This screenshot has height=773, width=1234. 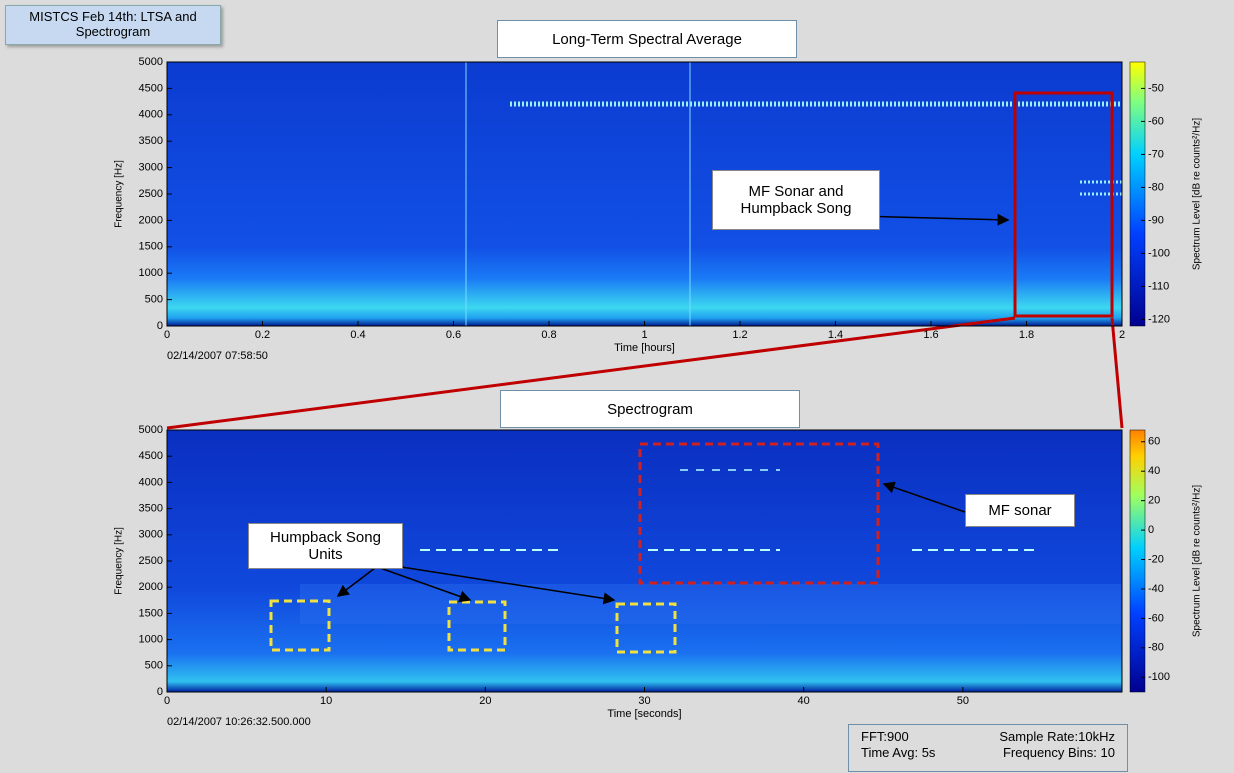 I want to click on x-tick-label: 0.8, so click(x=548, y=335).